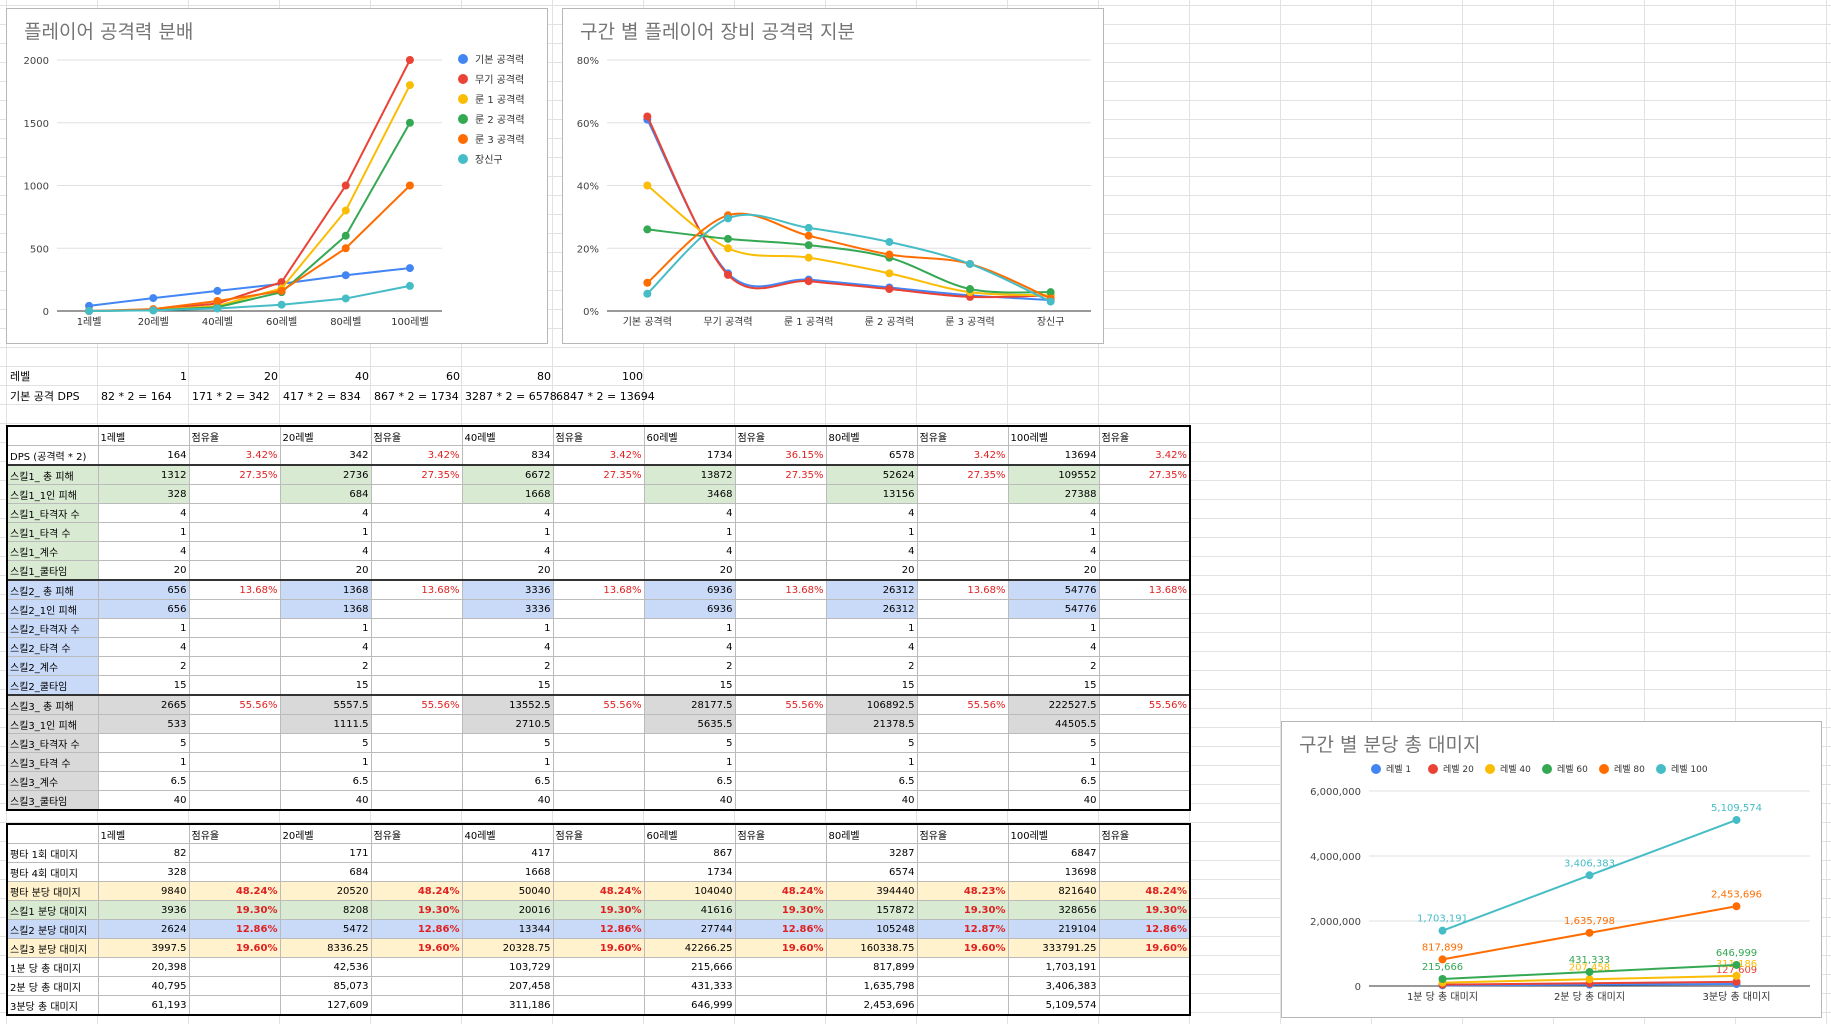 The image size is (1831, 1024). I want to click on table-cell: 48.23%, so click(962, 891).